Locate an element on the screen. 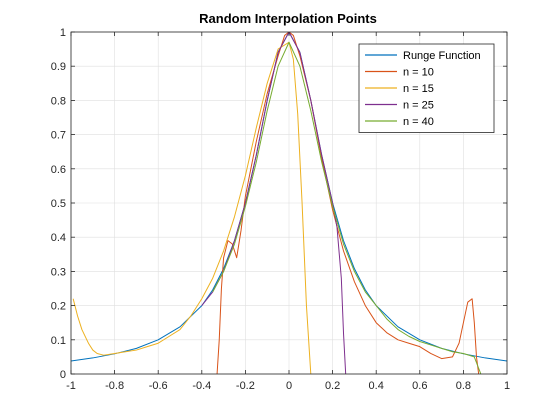  y-tick-label: 0.3 is located at coordinates (58, 272).